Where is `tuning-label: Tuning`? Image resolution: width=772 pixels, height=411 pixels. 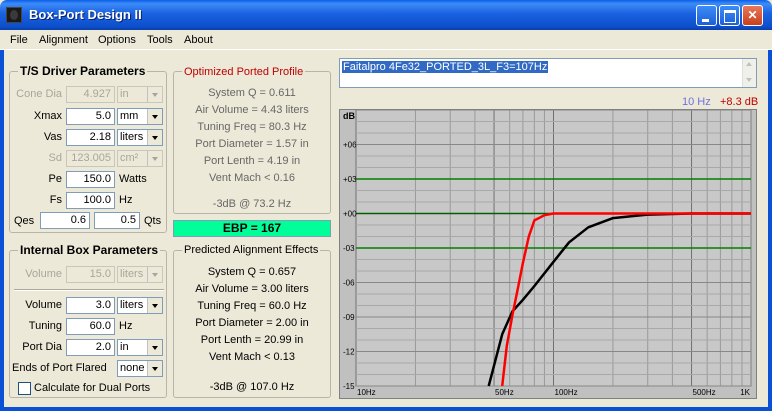
tuning-label: Tuning is located at coordinates (45, 326).